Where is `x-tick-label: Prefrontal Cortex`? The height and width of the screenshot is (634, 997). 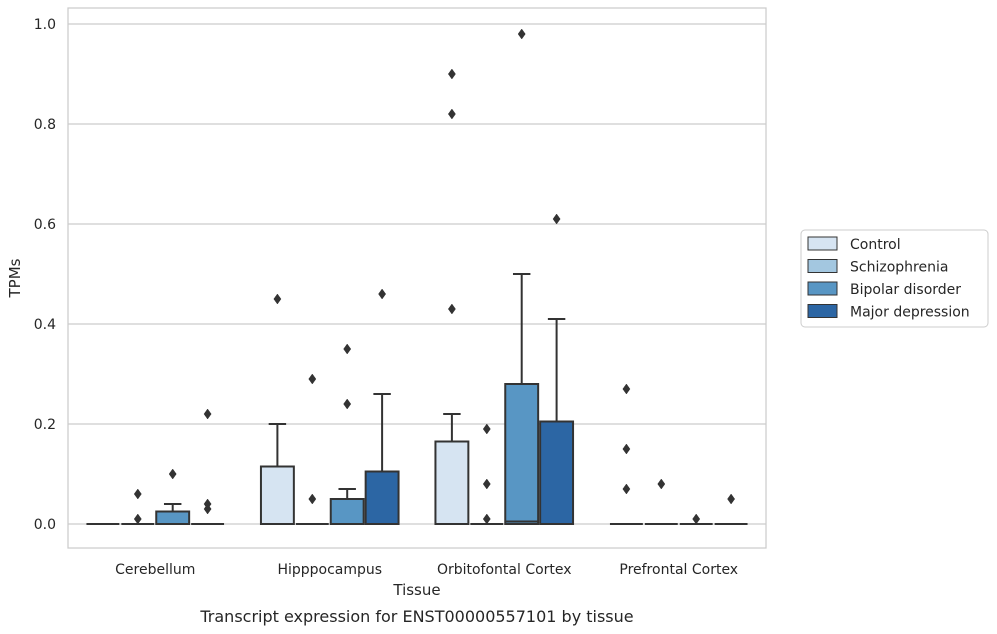
x-tick-label: Prefrontal Cortex is located at coordinates (678, 570).